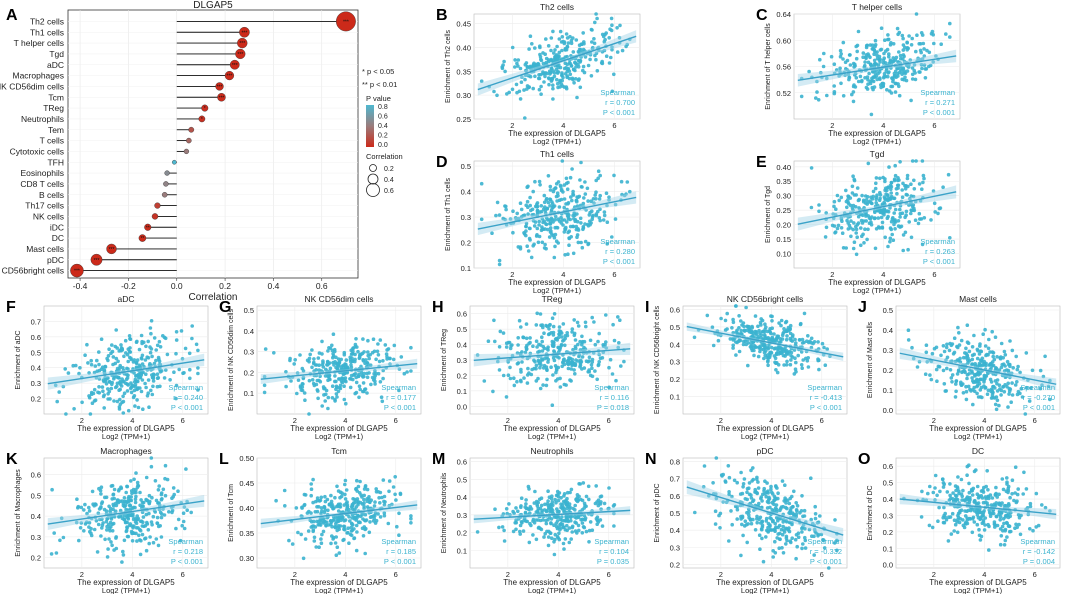 The height and width of the screenshot is (594, 1065). Describe the element at coordinates (55, 162) in the screenshot. I see `category-label: TFH` at that location.